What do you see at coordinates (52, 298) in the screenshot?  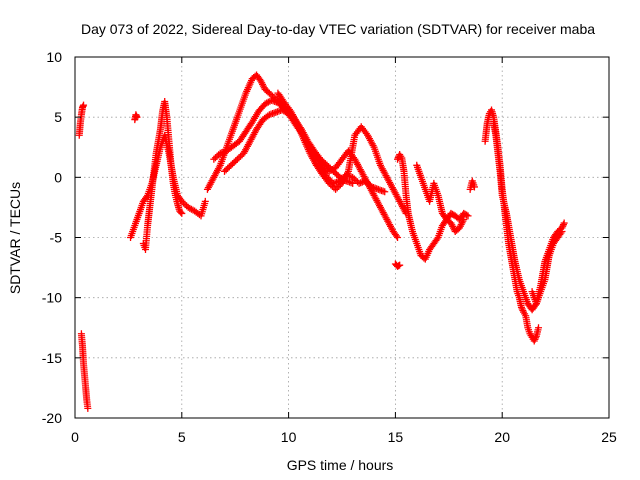 I see `y-tick-label: -10` at bounding box center [52, 298].